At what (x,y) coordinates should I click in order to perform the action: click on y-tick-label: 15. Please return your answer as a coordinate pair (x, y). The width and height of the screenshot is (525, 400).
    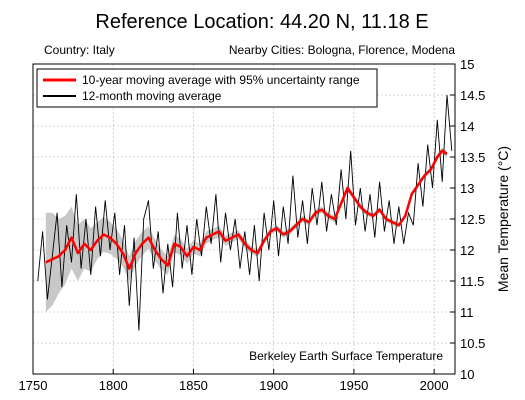
    Looking at the image, I should click on (467, 64).